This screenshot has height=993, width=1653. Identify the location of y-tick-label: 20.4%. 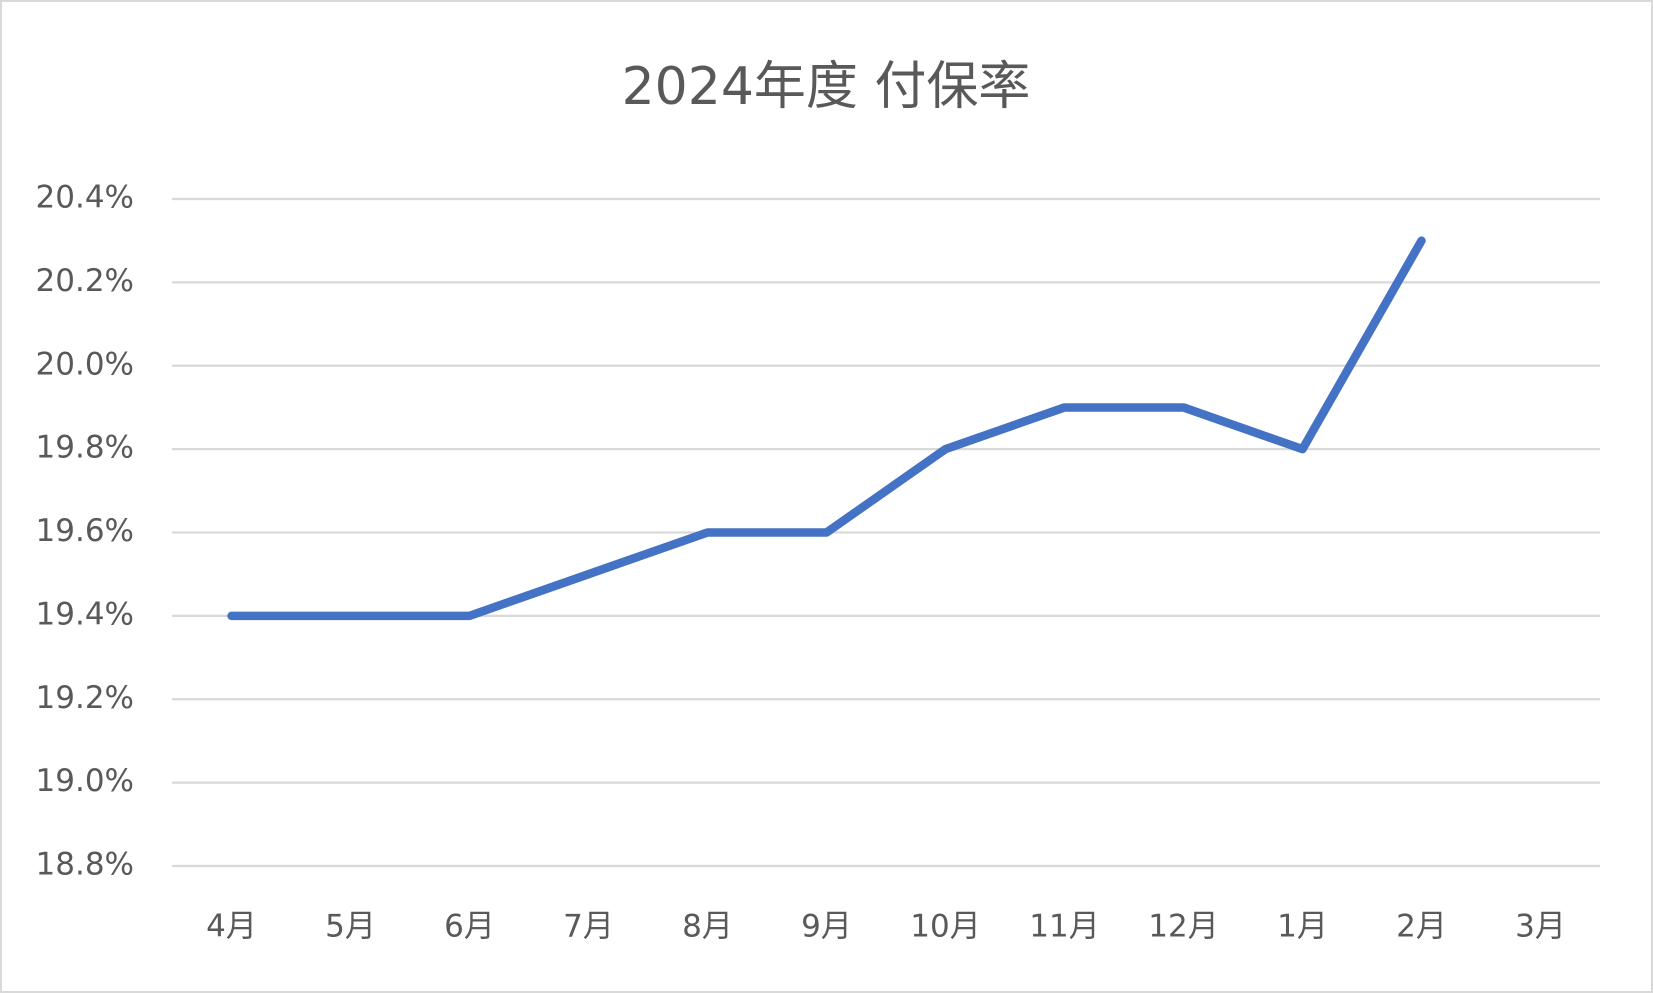
(85, 198).